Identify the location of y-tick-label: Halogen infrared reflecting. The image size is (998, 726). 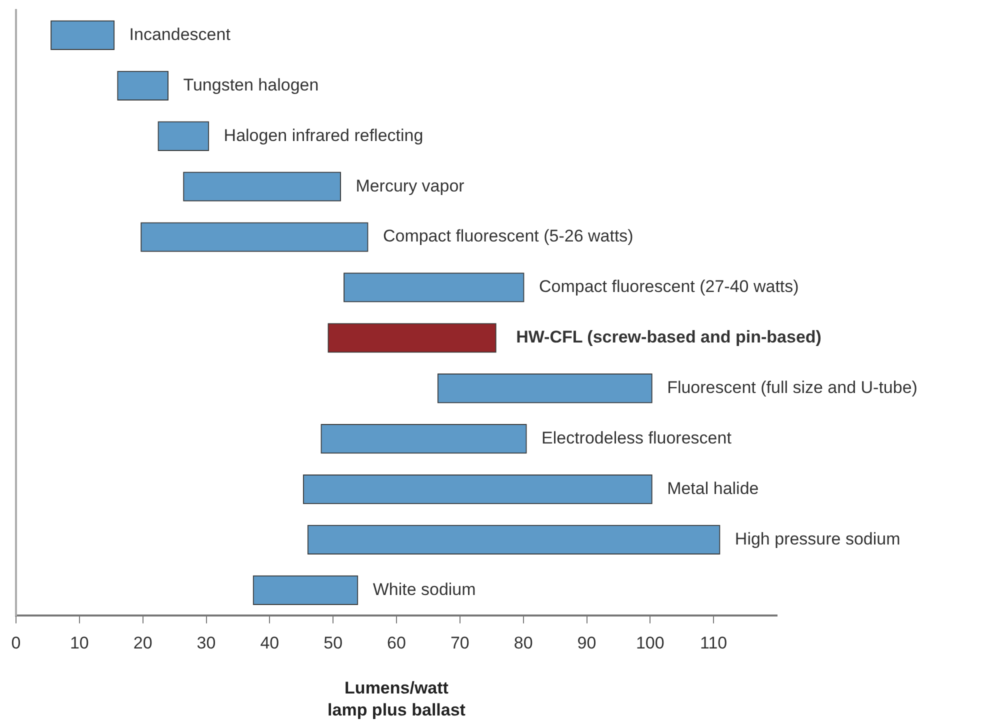
(324, 135).